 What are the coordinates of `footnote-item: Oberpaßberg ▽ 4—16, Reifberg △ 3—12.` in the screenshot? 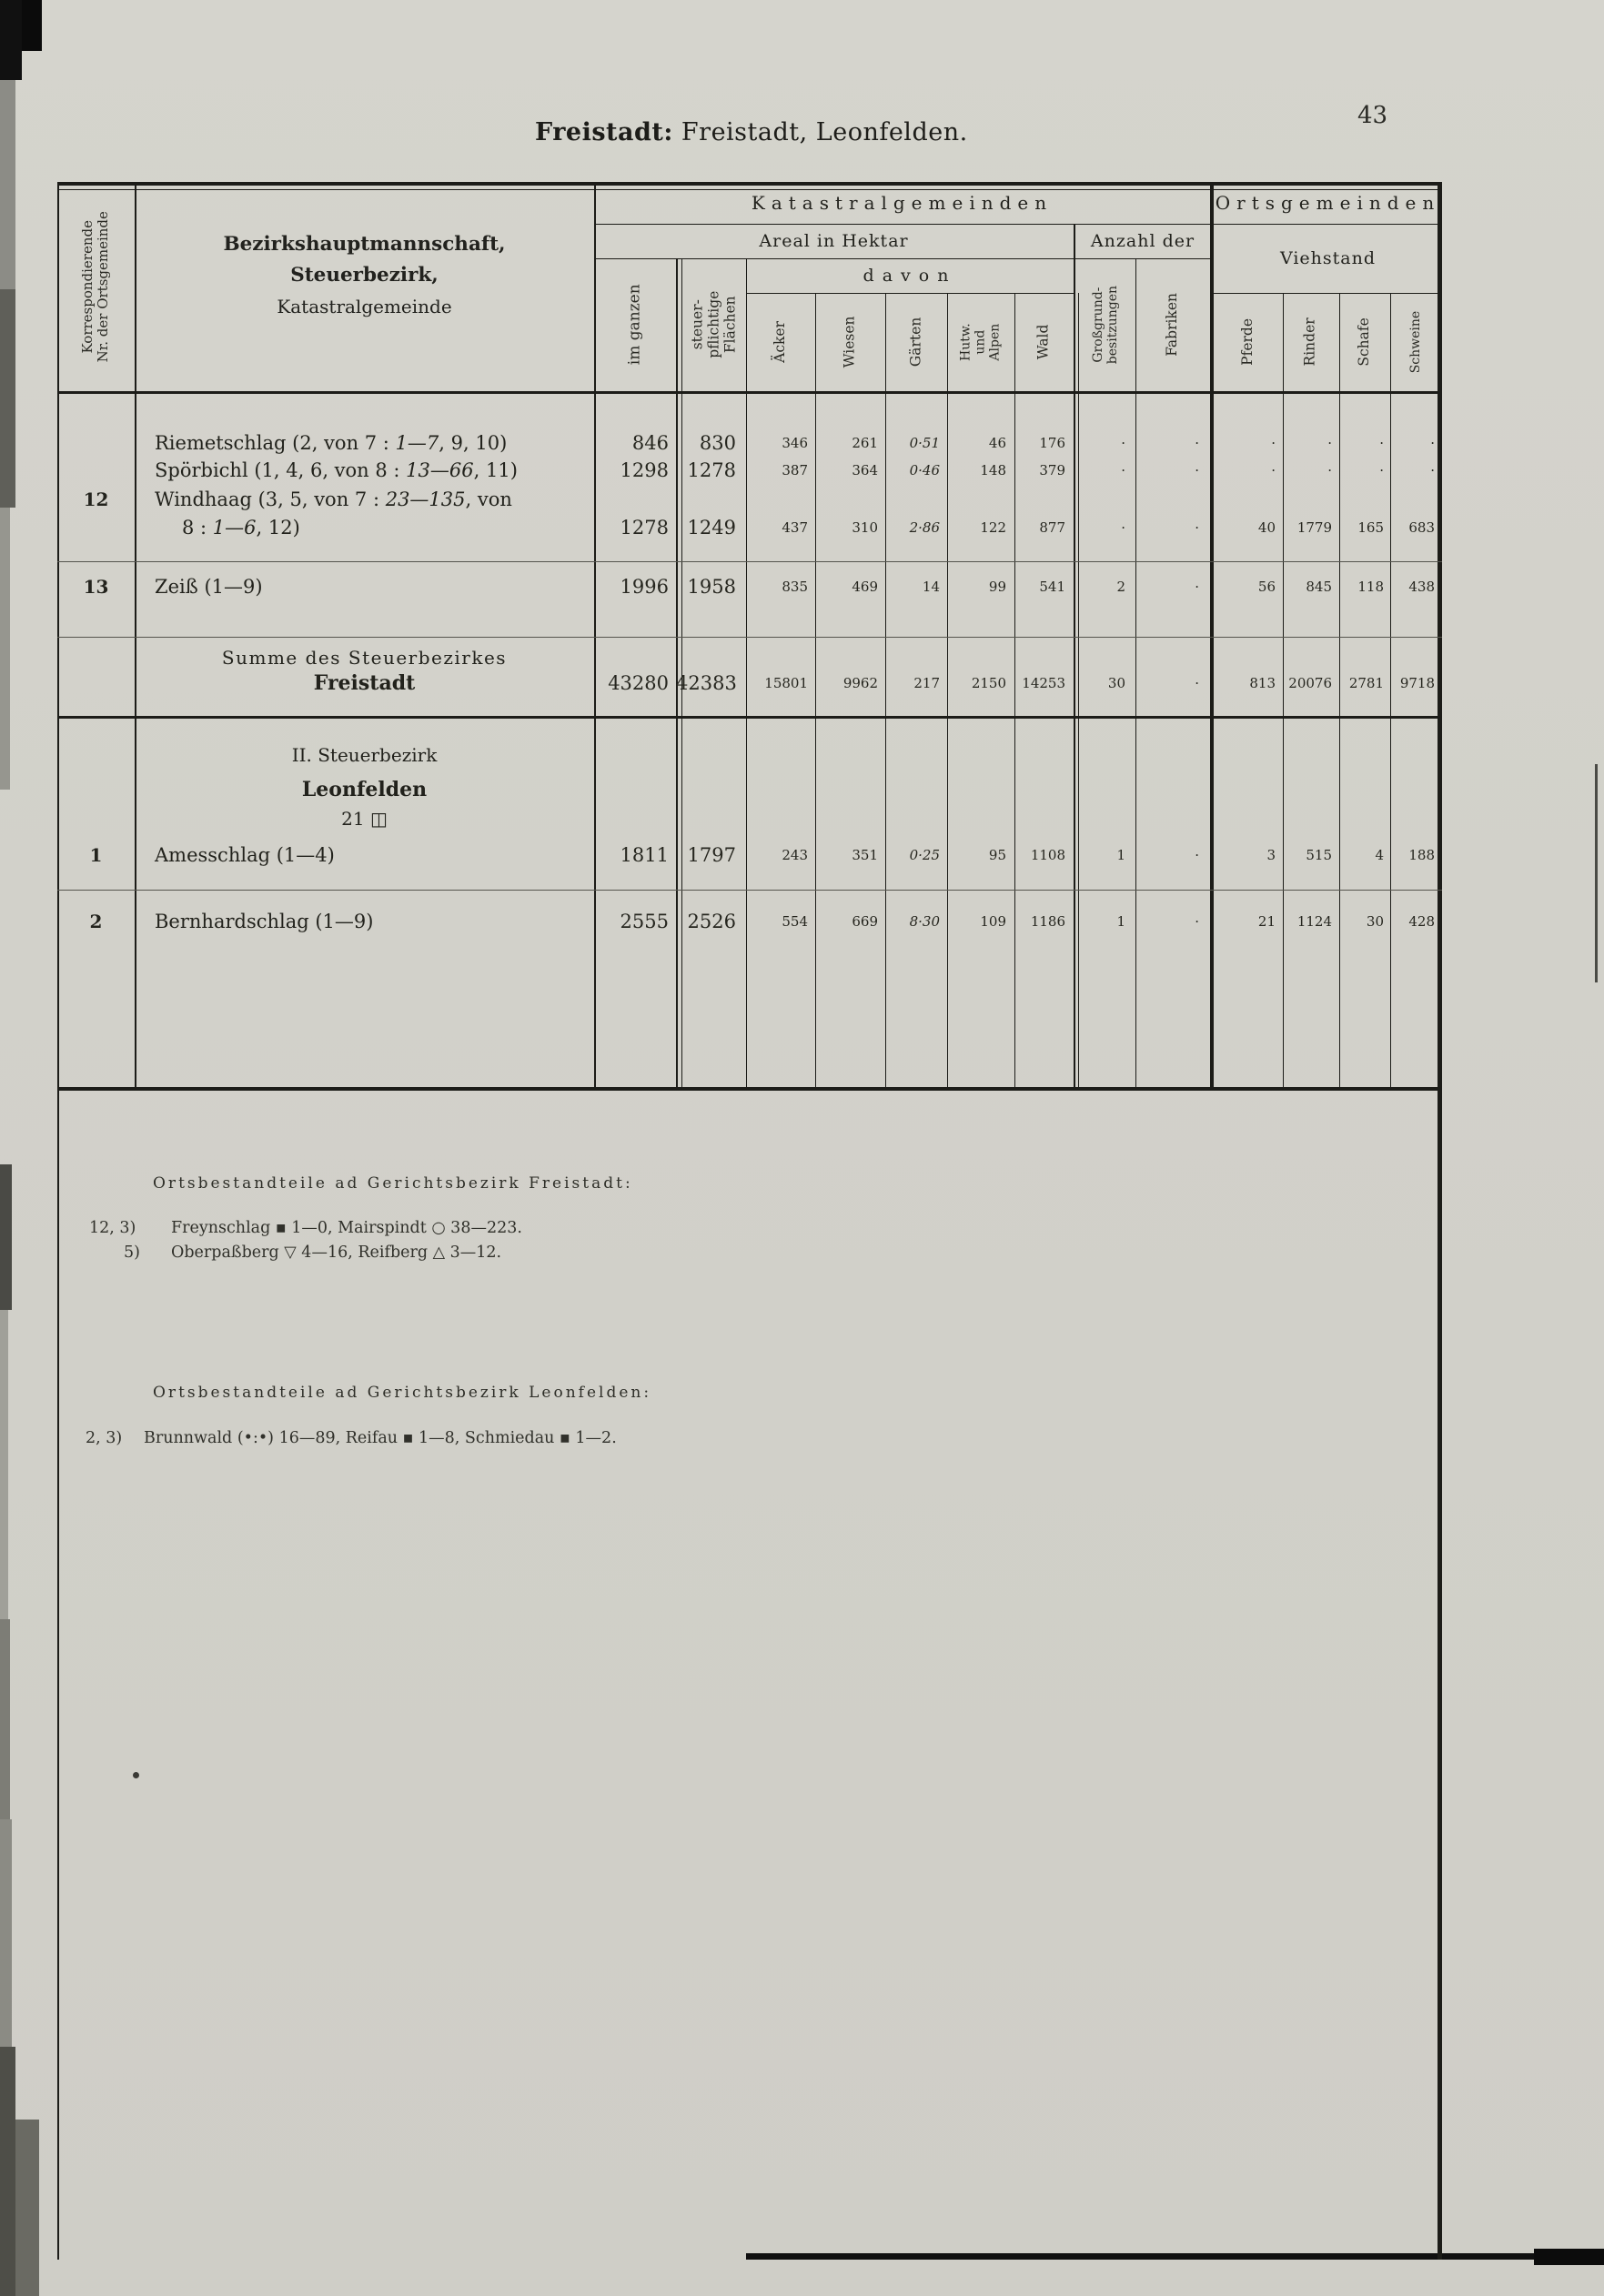 It's located at (336, 1253).